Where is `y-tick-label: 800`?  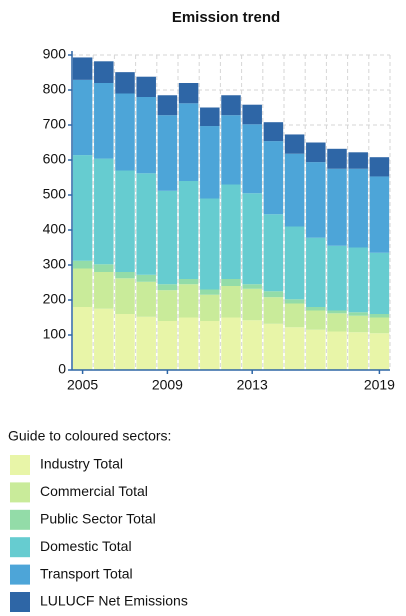 y-tick-label: 800 is located at coordinates (55, 89).